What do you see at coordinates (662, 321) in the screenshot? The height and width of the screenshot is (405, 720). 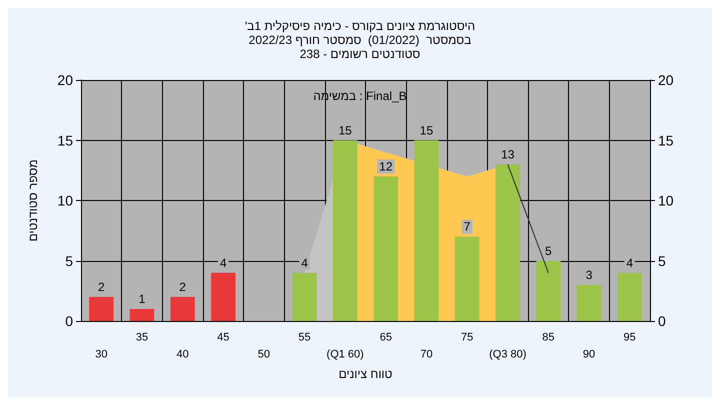 I see `y2-tick-label: 0` at bounding box center [662, 321].